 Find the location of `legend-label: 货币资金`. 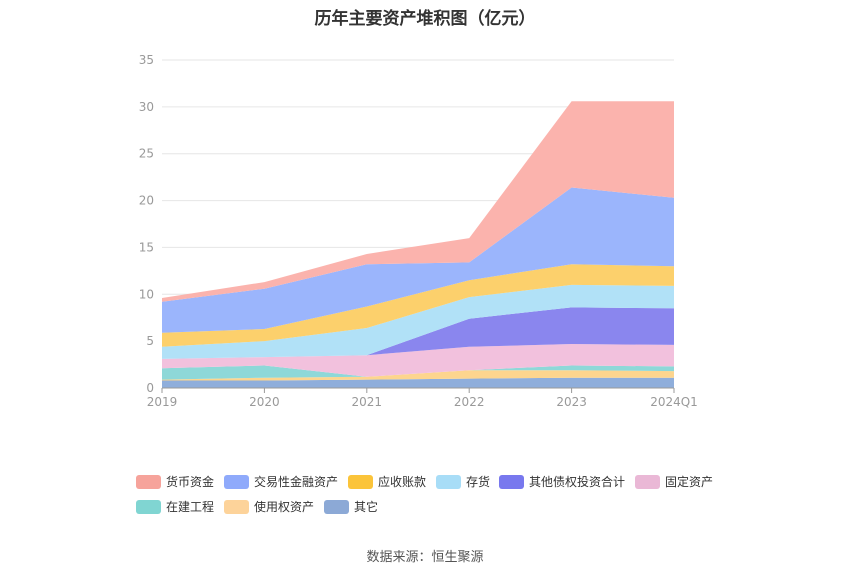

legend-label: 货币资金 is located at coordinates (190, 482).